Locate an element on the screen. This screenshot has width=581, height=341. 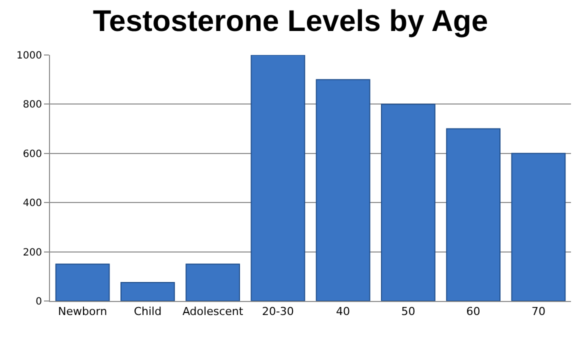
x-tick-label: 50 is located at coordinates (408, 311).